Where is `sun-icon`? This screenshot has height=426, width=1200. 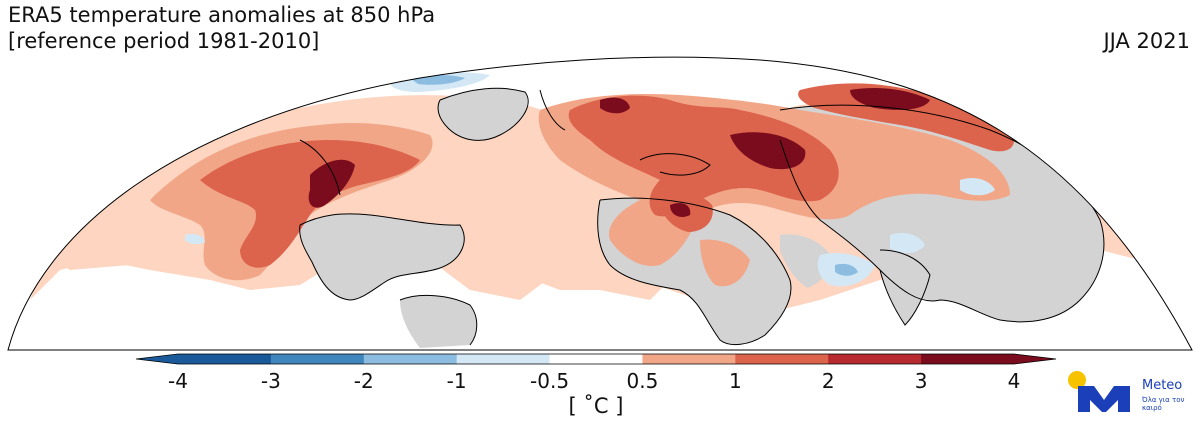
sun-icon is located at coordinates (1077, 380).